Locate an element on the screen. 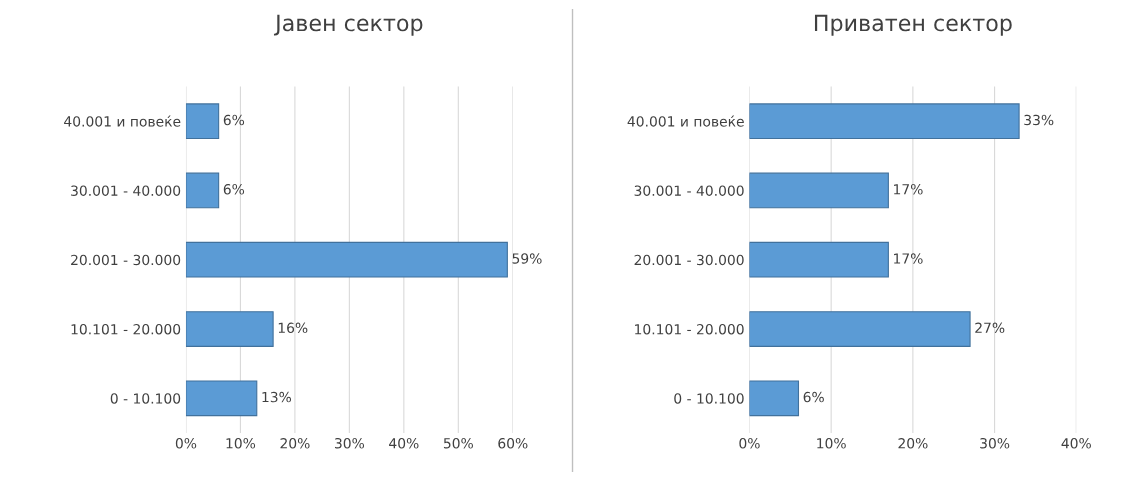  data-label: 33% is located at coordinates (1039, 120).